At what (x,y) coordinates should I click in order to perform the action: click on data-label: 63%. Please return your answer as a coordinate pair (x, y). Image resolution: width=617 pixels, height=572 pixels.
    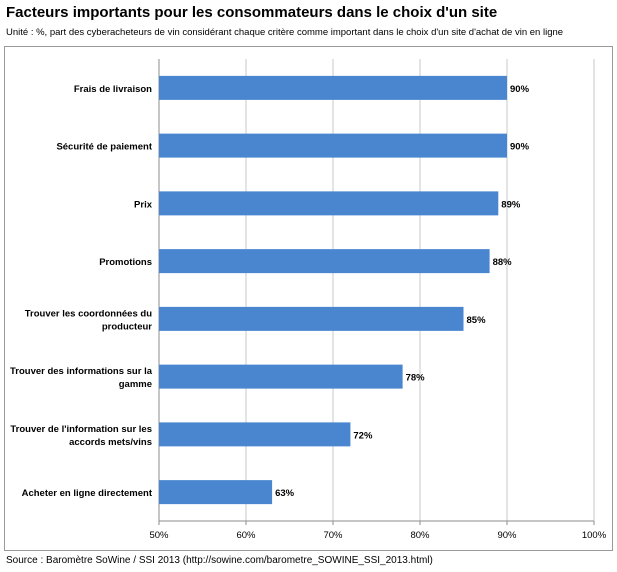
    Looking at the image, I should click on (285, 493).